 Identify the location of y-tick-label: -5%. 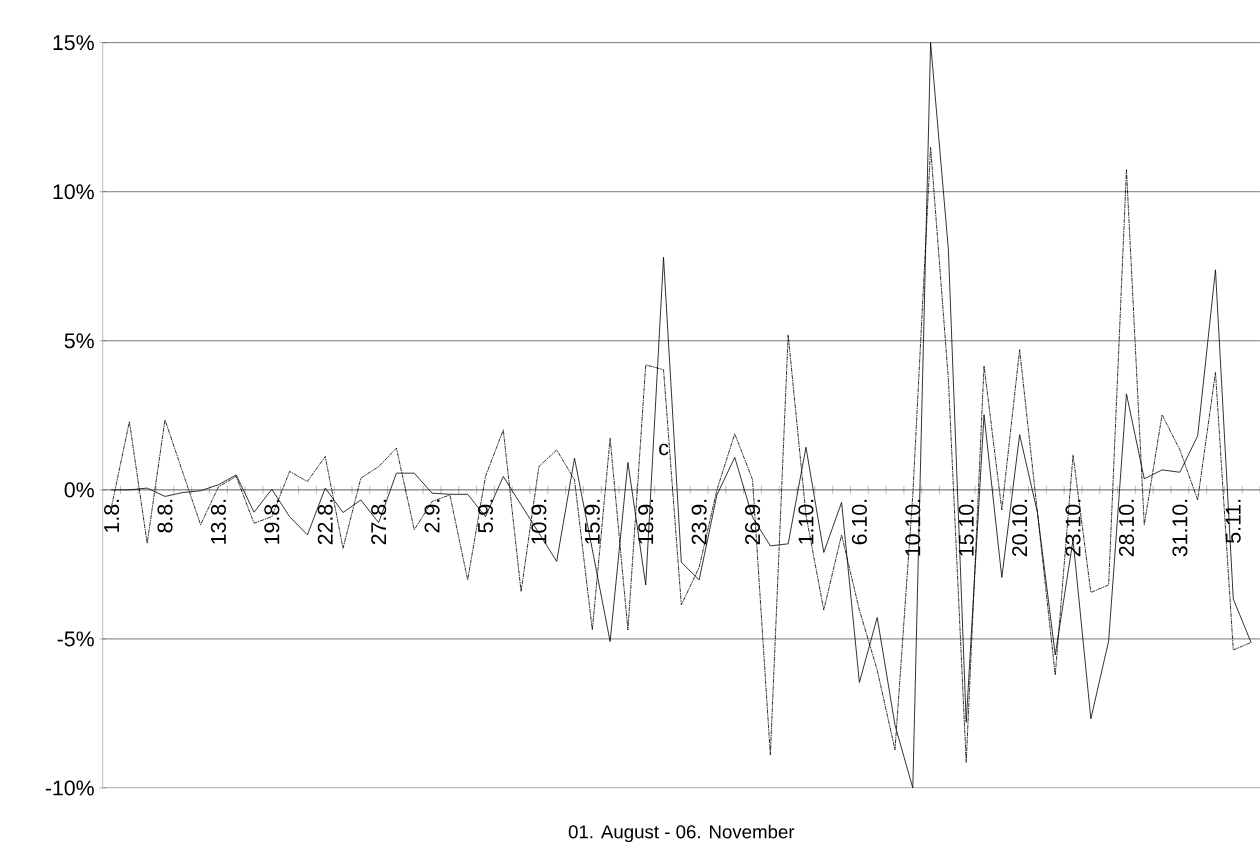
(75, 639).